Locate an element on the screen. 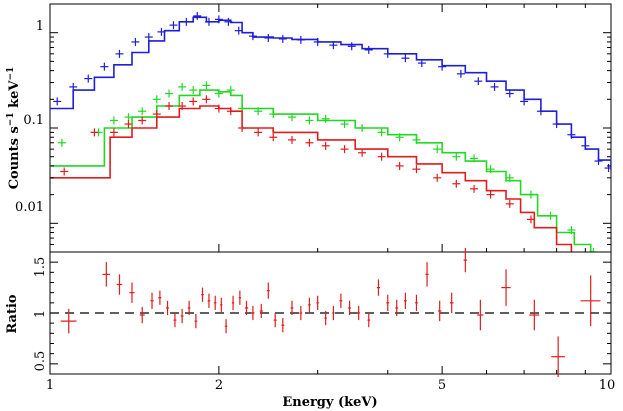 This screenshot has width=623, height=411. top-y-axis-title-sup2: −1 is located at coordinates (11, 74).